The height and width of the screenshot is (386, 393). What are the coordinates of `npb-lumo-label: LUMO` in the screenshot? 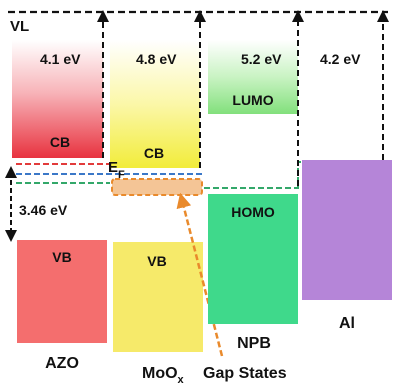 It's located at (252, 100).